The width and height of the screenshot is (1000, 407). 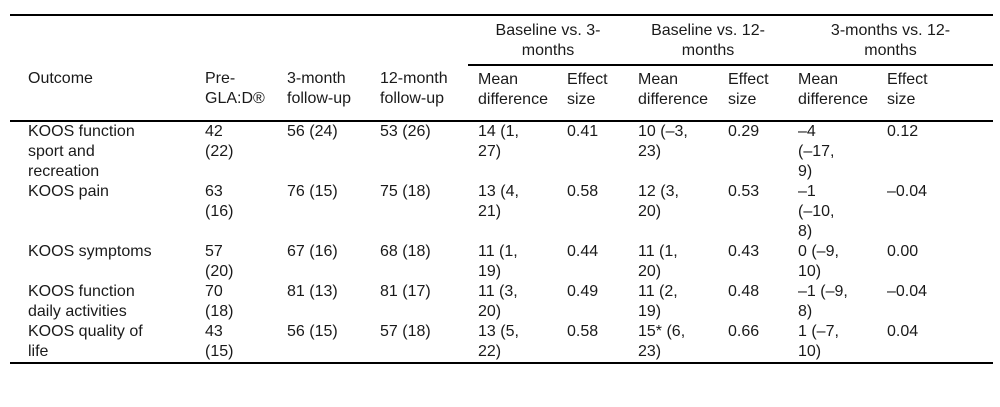 What do you see at coordinates (107, 93) in the screenshot?
I see `col-header-outcome: Outcome` at bounding box center [107, 93].